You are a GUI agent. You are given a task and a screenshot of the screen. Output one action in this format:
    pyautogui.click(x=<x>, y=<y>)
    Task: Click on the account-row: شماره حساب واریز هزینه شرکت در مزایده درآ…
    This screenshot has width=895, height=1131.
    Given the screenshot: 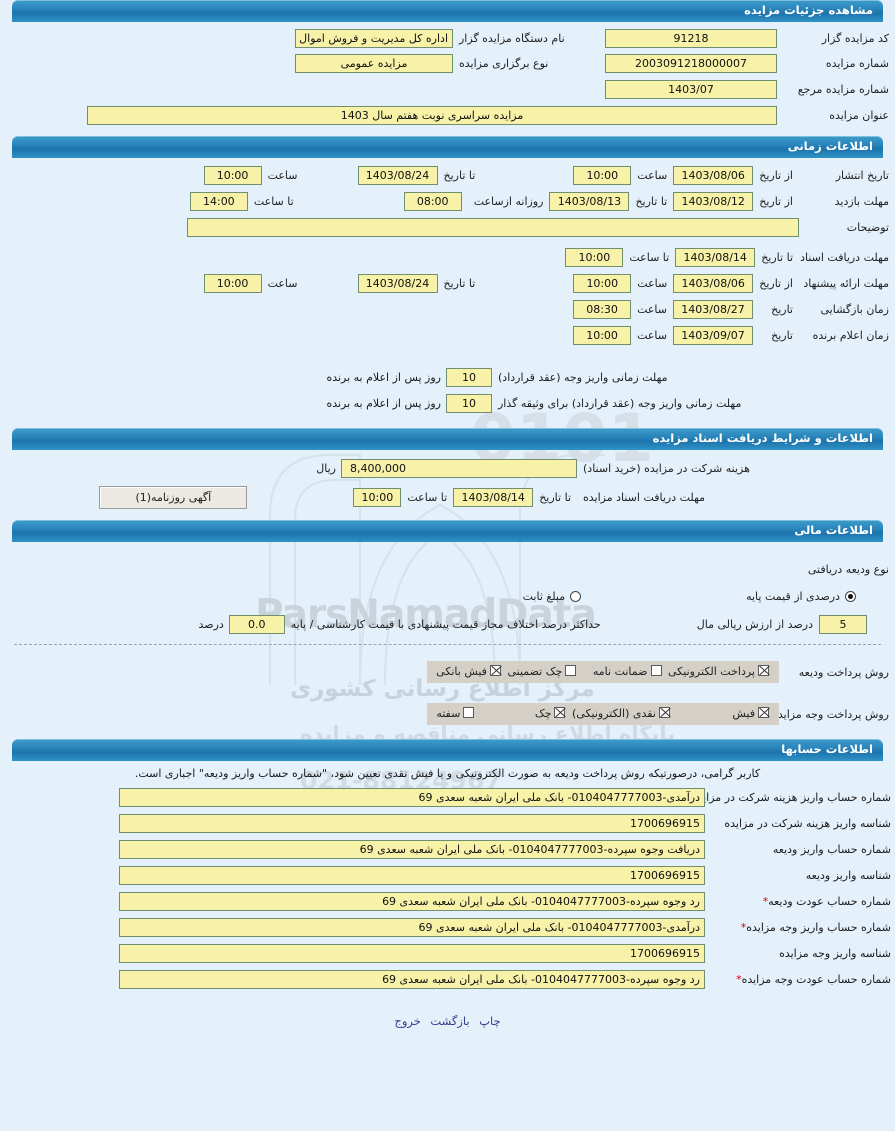 What is the action you would take?
    pyautogui.click(x=447, y=797)
    